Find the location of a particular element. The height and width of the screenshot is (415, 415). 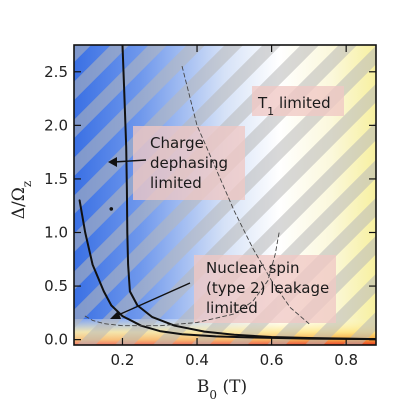

series-4-dashed-curve is located at coordinates (182, 279).